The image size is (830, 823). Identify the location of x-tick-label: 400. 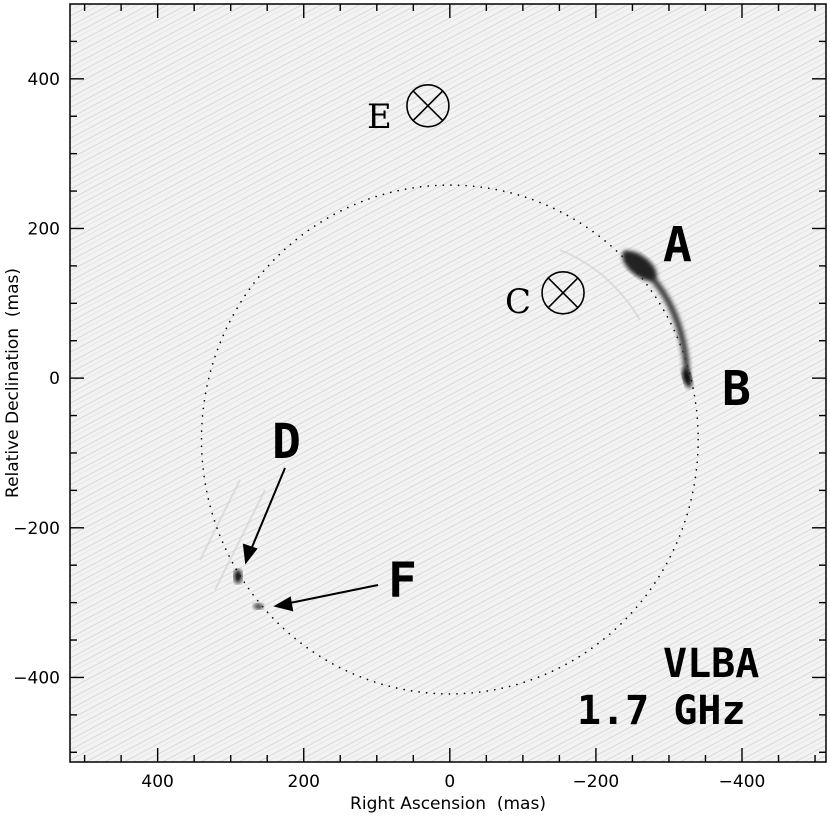
(157, 782).